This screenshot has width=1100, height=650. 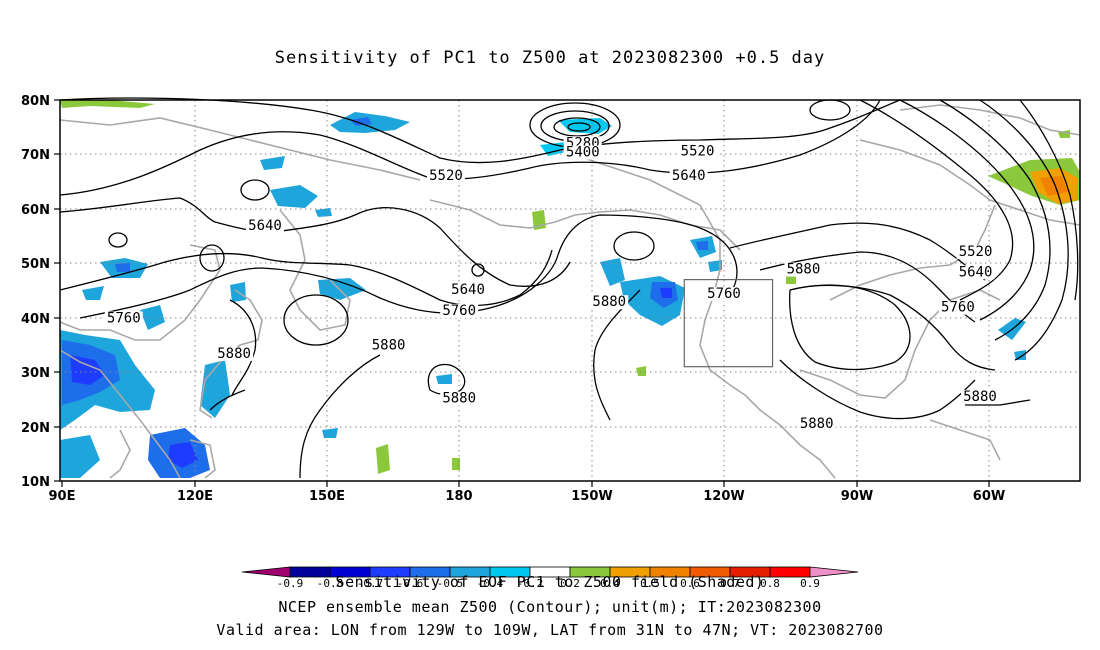 What do you see at coordinates (570, 583) in the screenshot?
I see `colorbar-label: 0.2` at bounding box center [570, 583].